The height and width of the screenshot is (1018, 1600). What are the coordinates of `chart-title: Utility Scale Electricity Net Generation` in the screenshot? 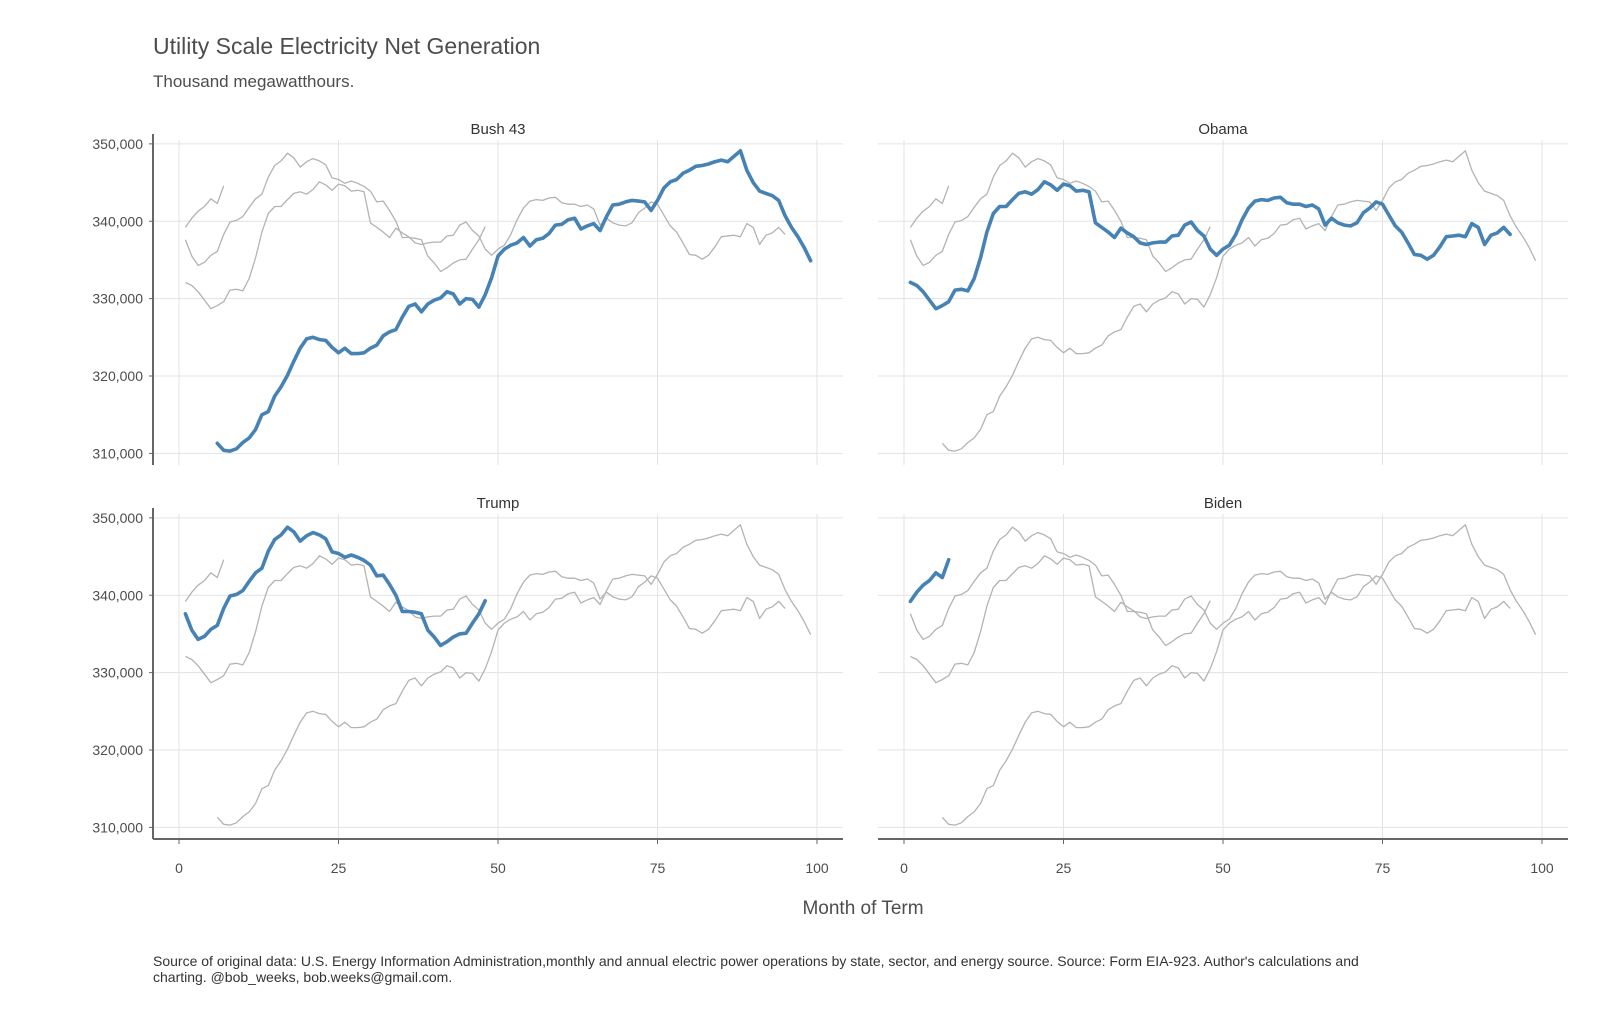 It's located at (346, 46).